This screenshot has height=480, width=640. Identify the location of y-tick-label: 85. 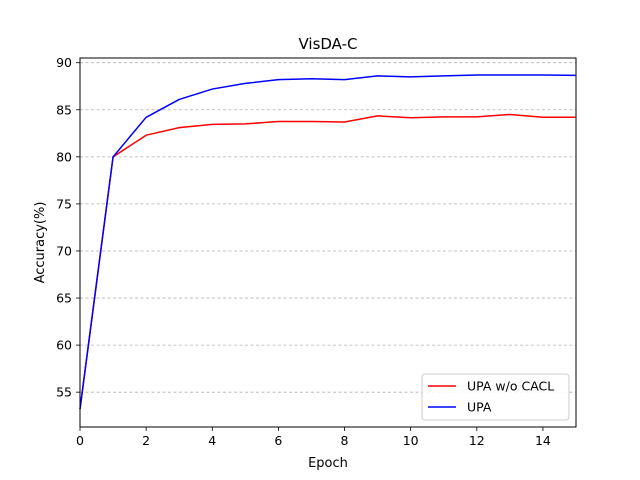
(64, 109).